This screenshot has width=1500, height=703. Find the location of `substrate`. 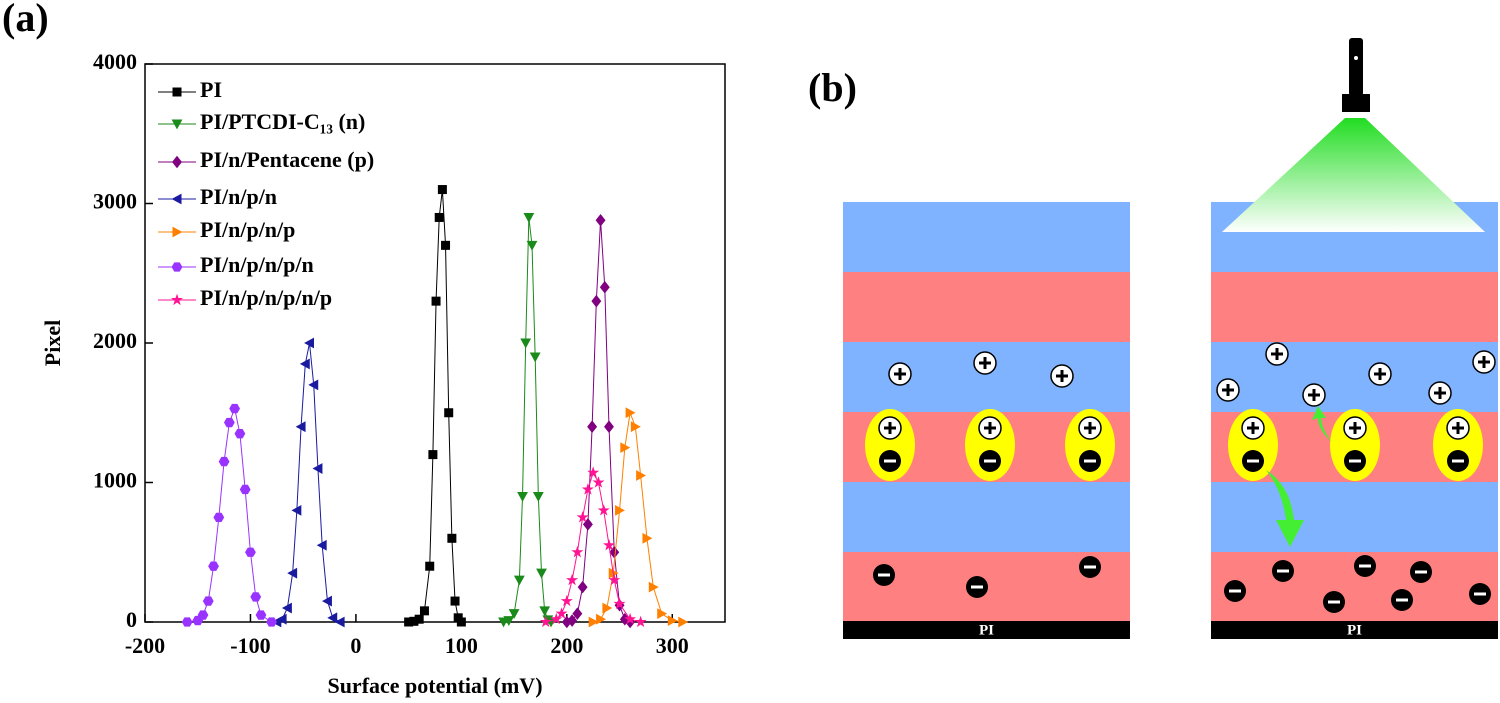

substrate is located at coordinates (986, 630).